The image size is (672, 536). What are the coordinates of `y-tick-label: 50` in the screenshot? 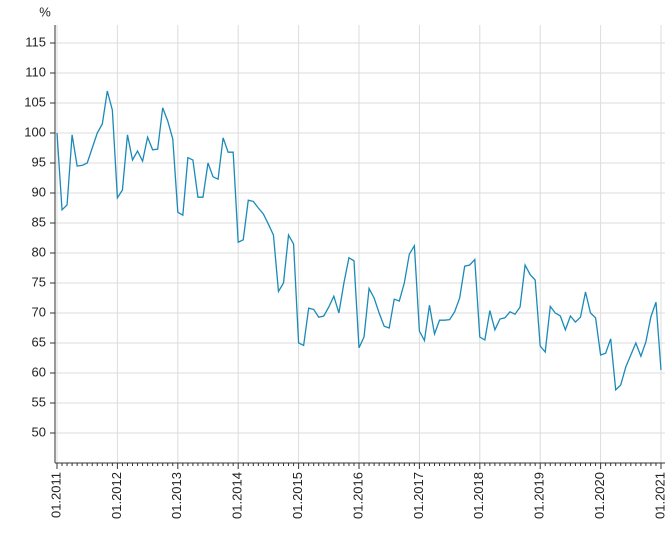 It's located at (39, 431).